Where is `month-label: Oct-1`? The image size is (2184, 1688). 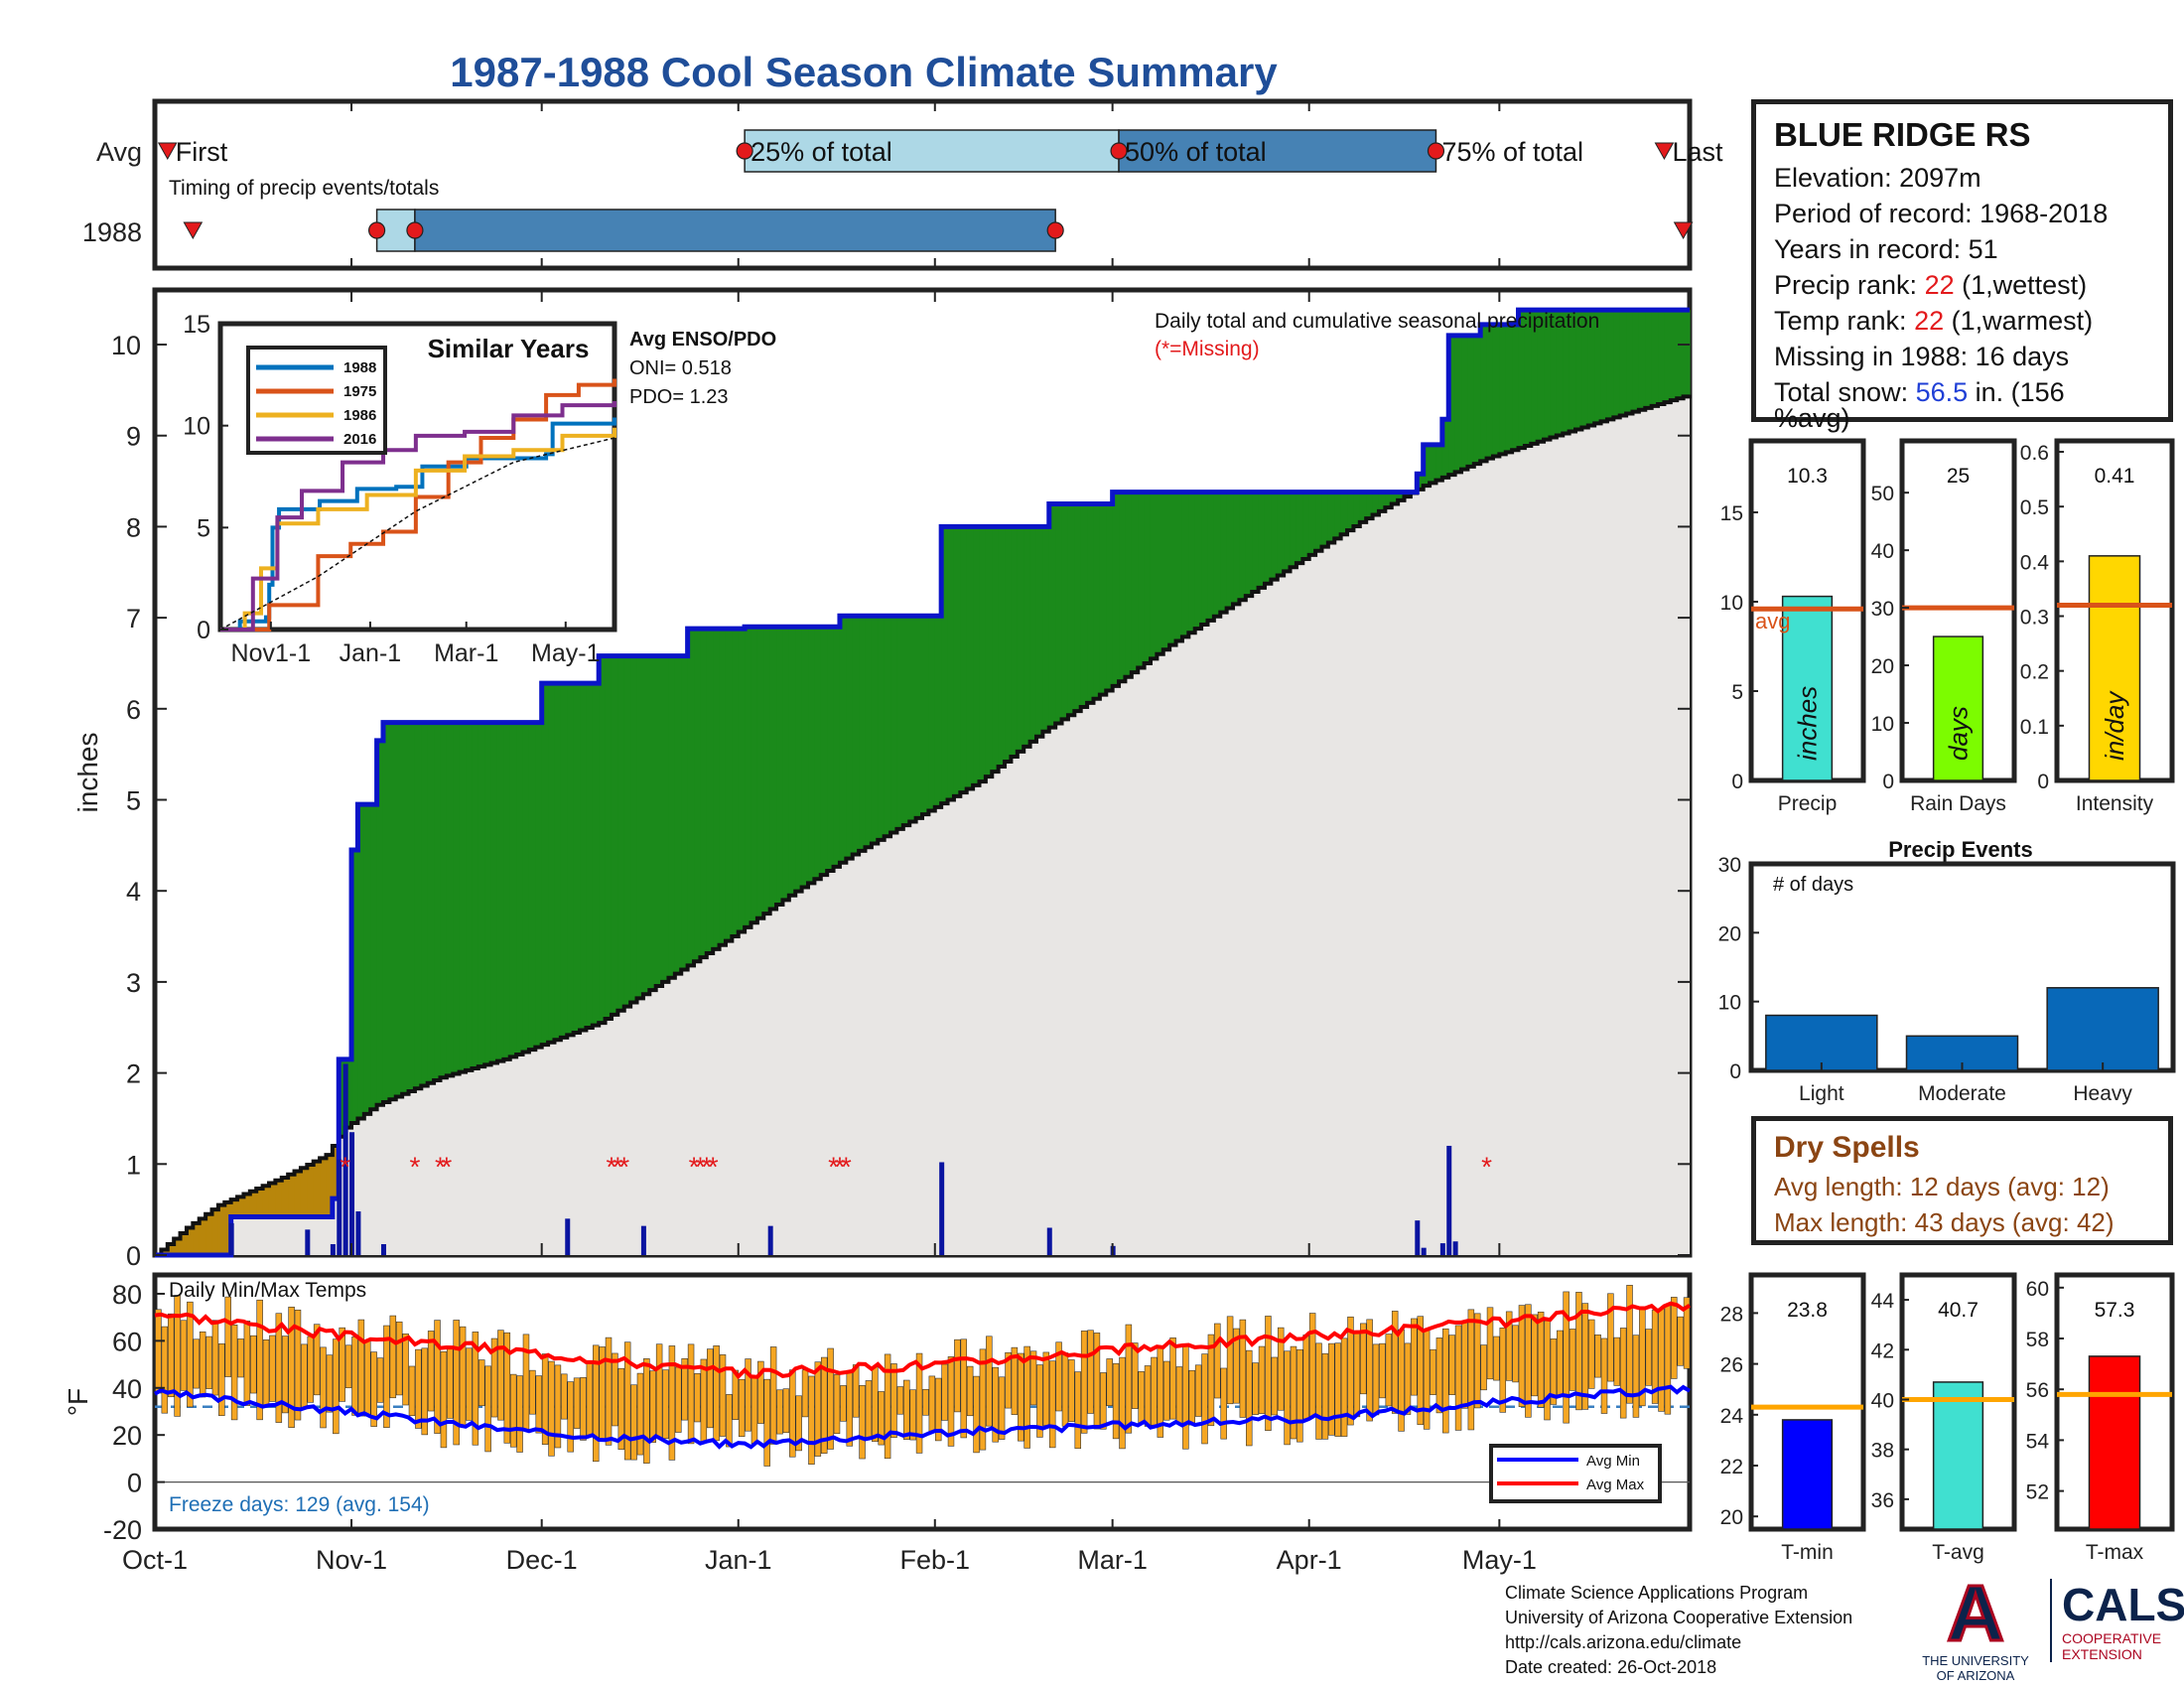
month-label: Oct-1 is located at coordinates (155, 1560).